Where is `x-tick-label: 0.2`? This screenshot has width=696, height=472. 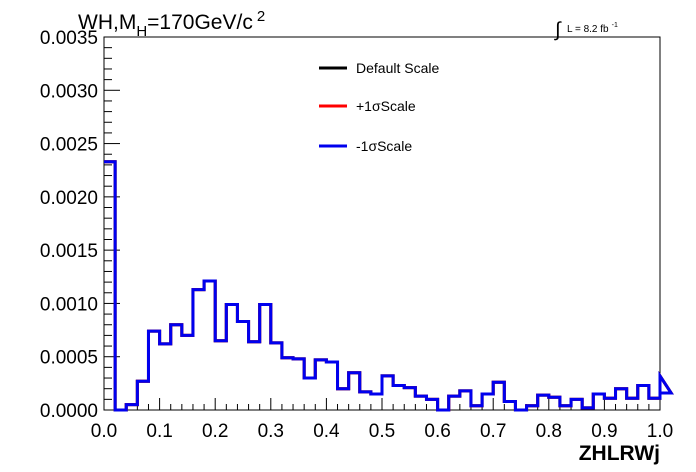
x-tick-label: 0.2 is located at coordinates (215, 431).